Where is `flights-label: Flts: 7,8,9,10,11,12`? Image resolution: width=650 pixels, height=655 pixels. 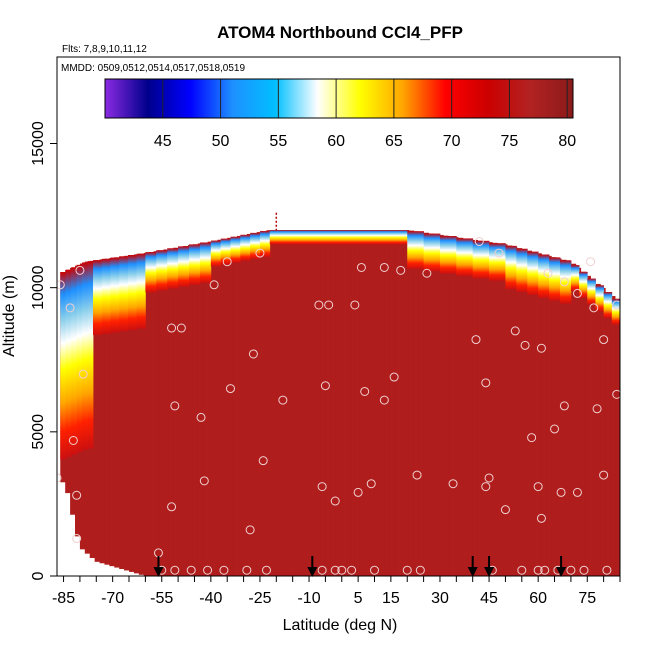
flights-label: Flts: 7,8,9,10,11,12 is located at coordinates (104, 49).